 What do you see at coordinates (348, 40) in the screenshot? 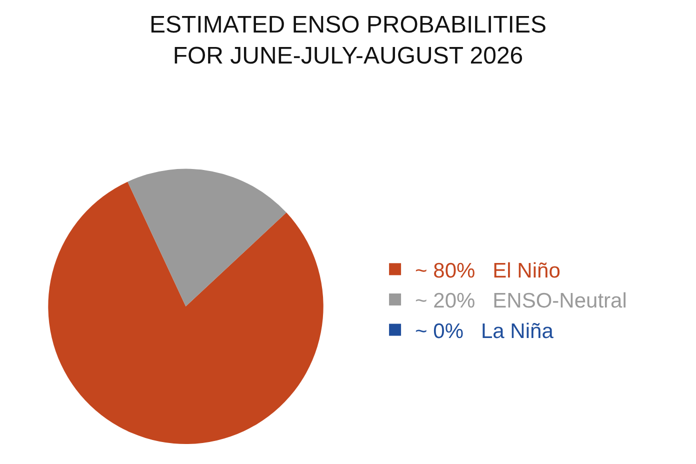
I see `chart-title: ESTIMATED ENSO PROBABILITIES FOR JUNE-JULY-AUGUST 2026` at bounding box center [348, 40].